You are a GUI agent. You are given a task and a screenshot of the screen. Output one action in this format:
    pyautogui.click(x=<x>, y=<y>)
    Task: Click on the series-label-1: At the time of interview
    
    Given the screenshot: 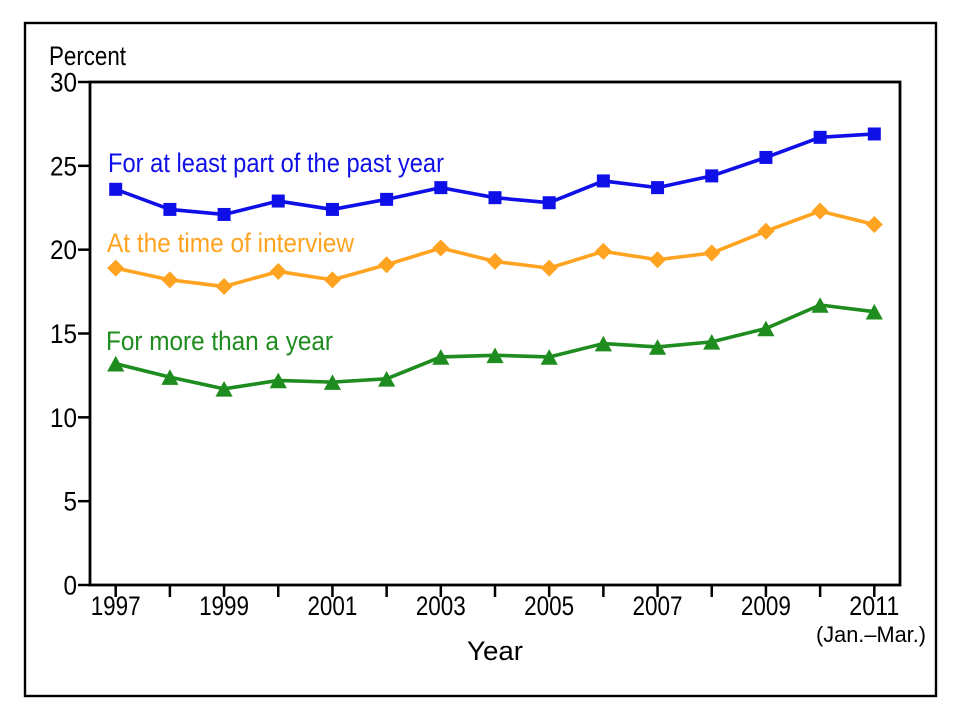 What is the action you would take?
    pyautogui.click(x=230, y=243)
    